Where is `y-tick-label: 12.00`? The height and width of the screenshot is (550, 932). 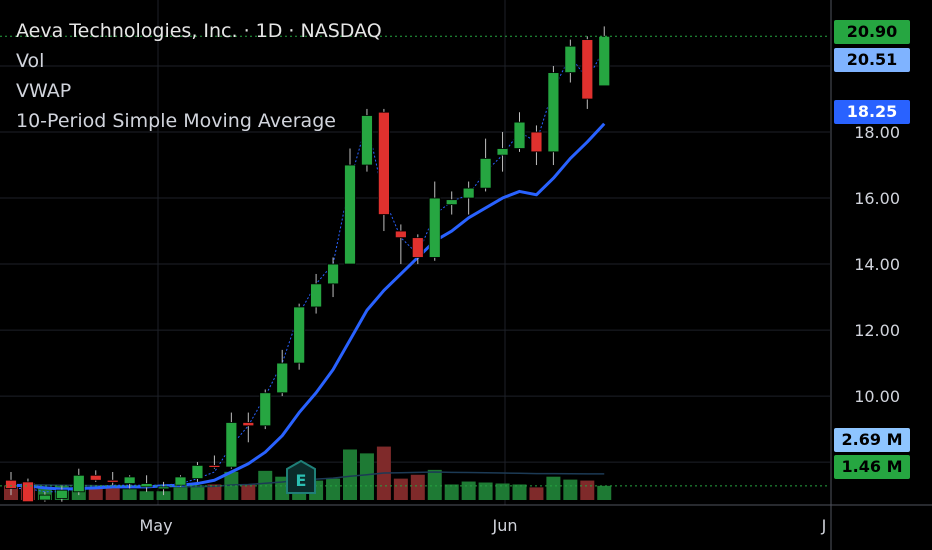 y-tick-label: 12.00 is located at coordinates (877, 330).